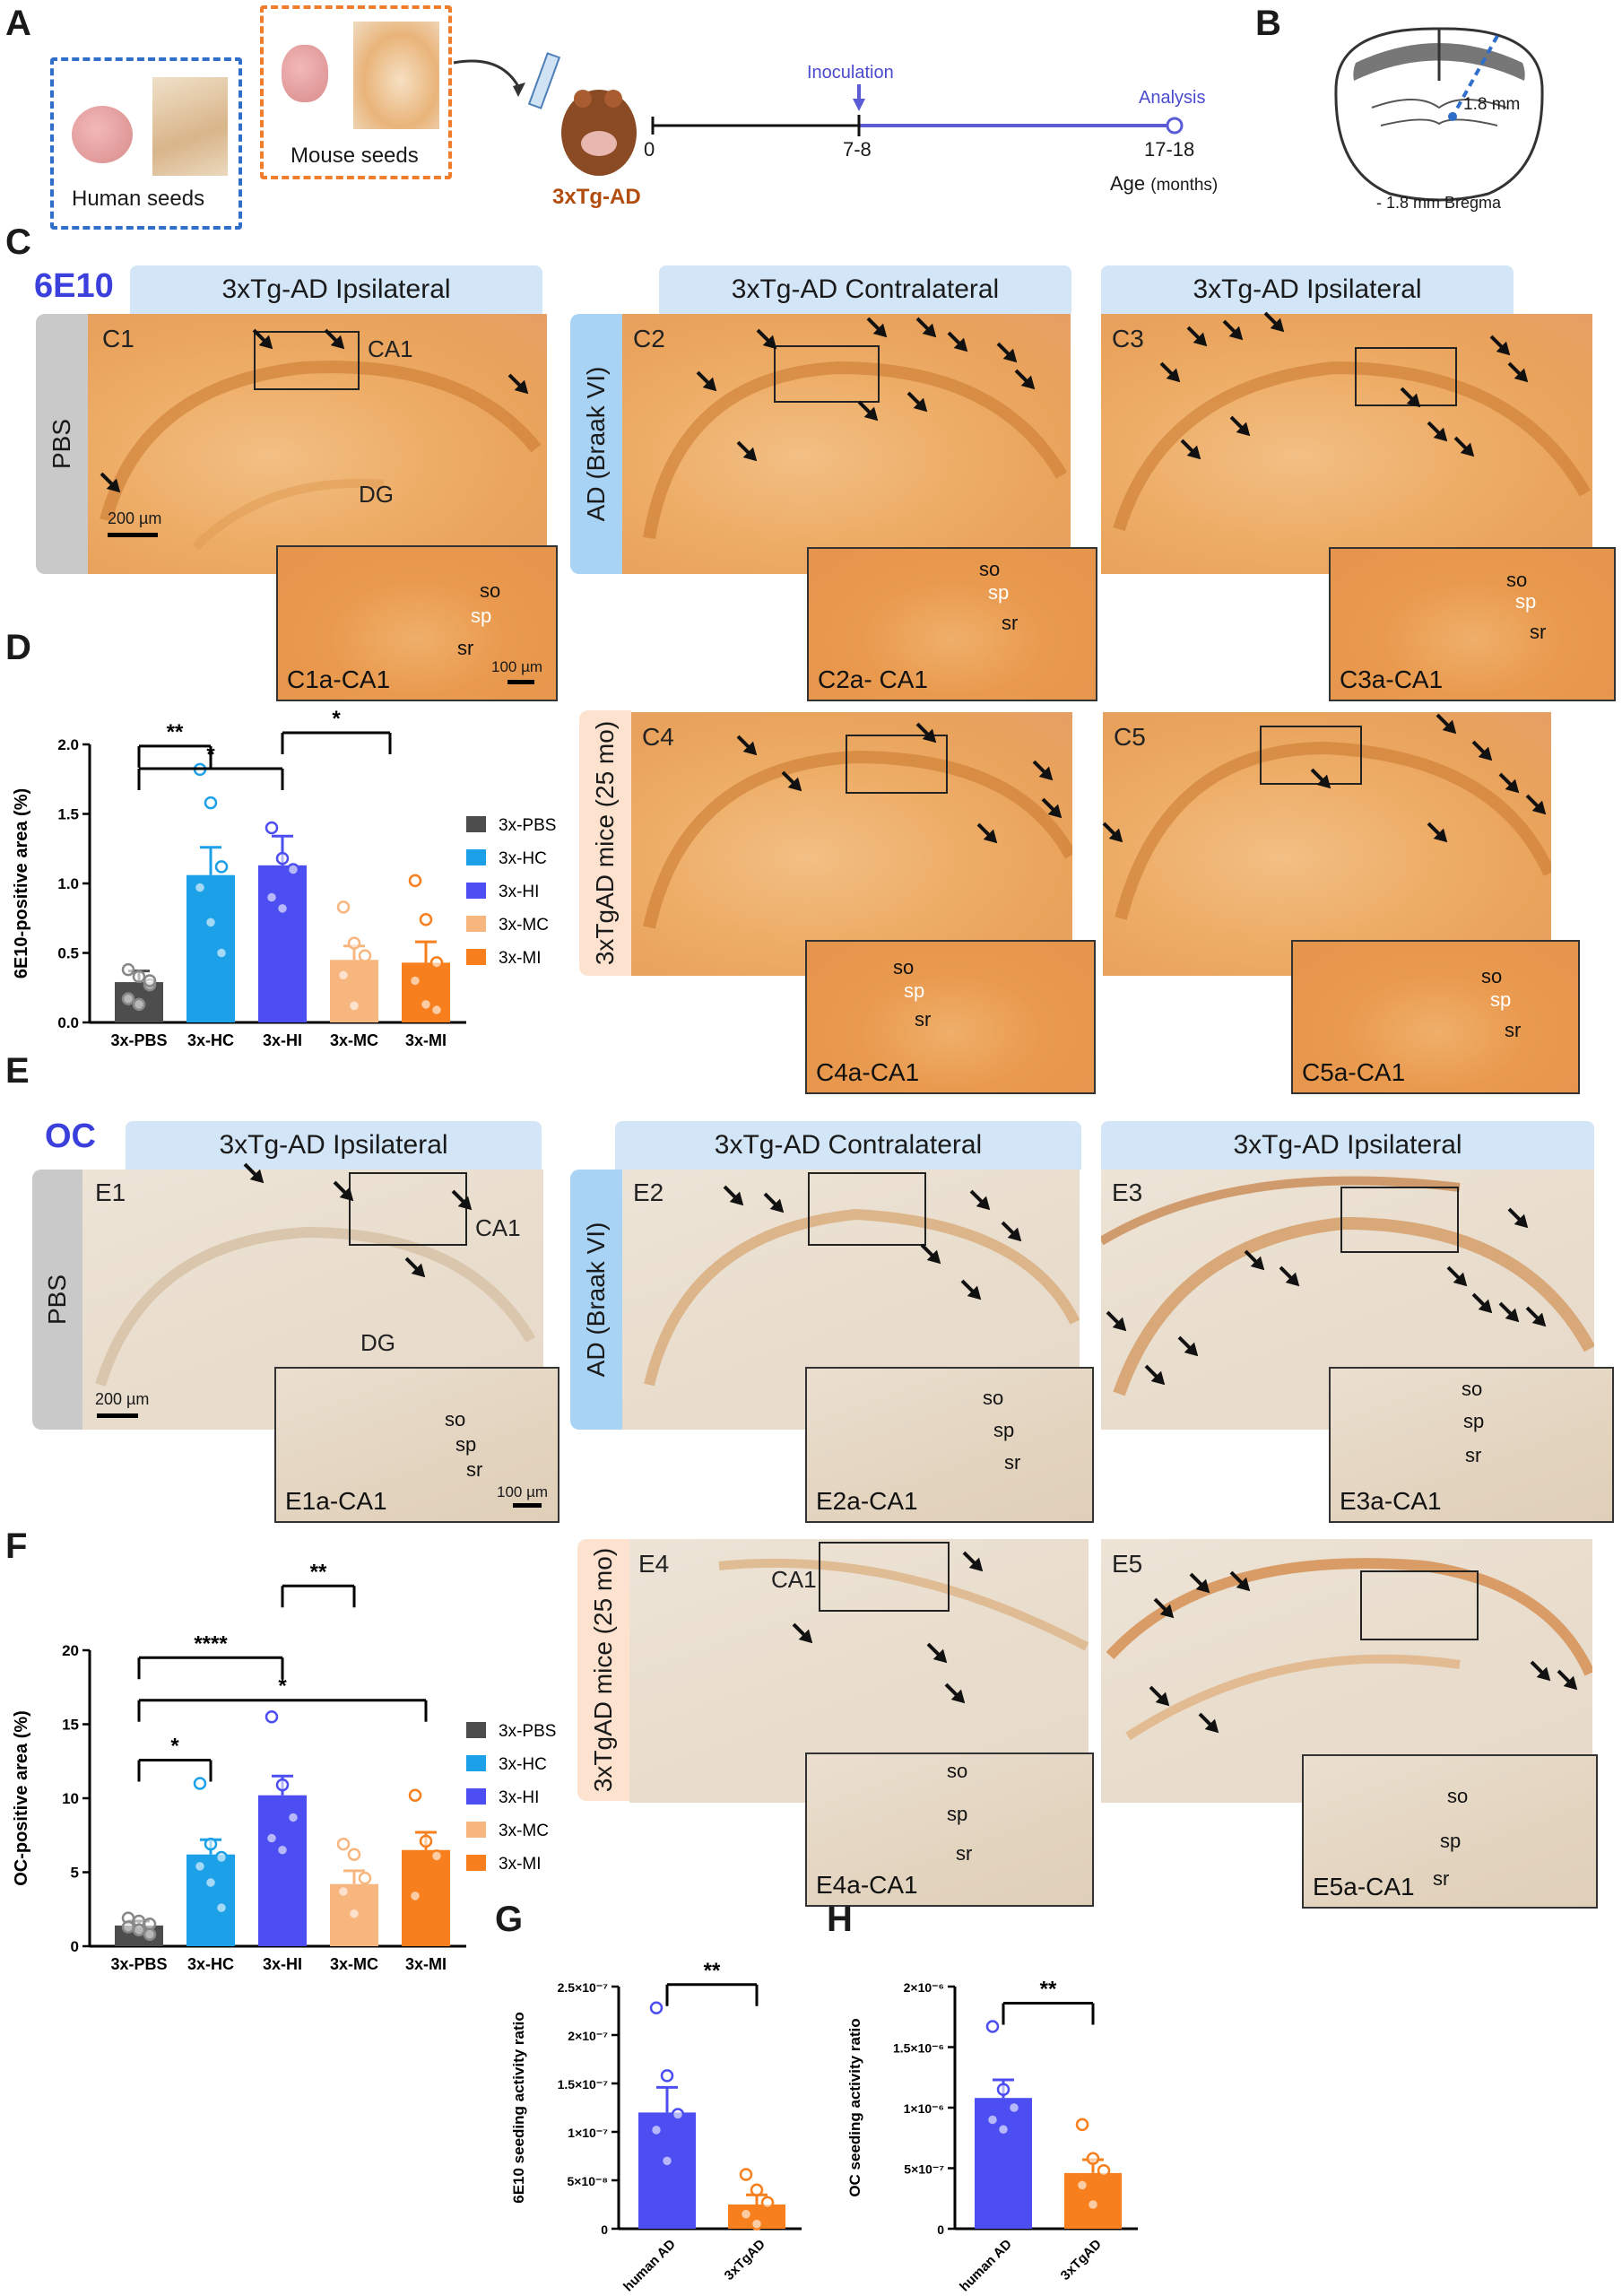  I want to click on inset-label-c1a: C1a-CA1, so click(339, 679).